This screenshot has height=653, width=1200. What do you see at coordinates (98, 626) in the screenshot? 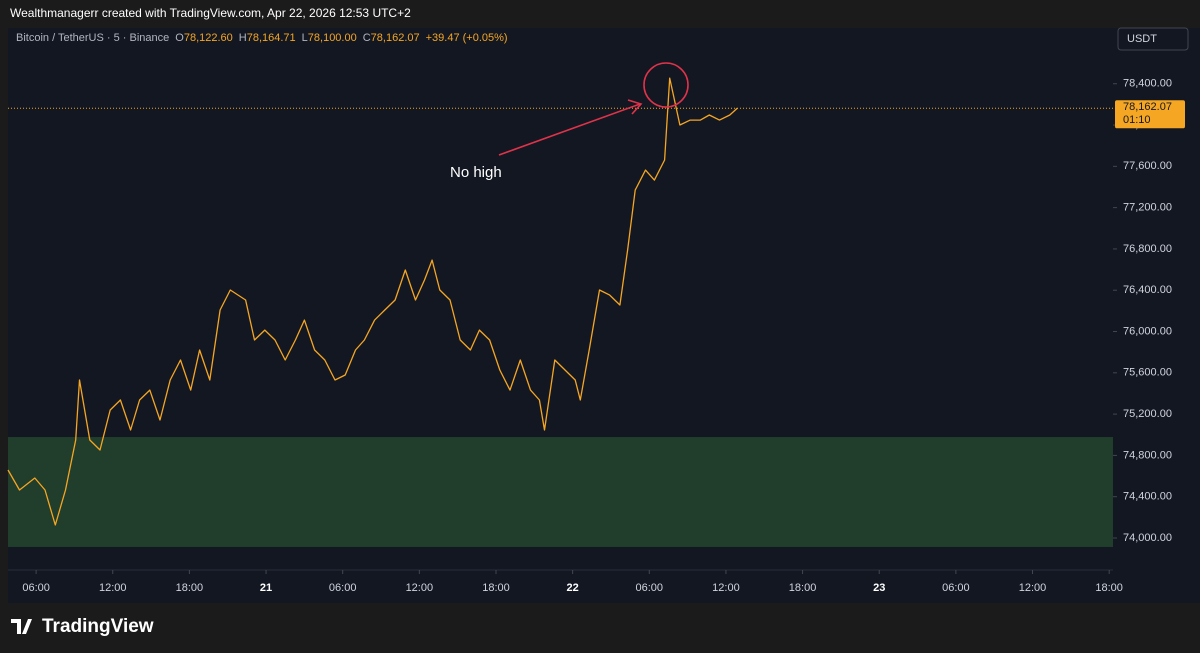
I see `logo-text: TradingView` at bounding box center [98, 626].